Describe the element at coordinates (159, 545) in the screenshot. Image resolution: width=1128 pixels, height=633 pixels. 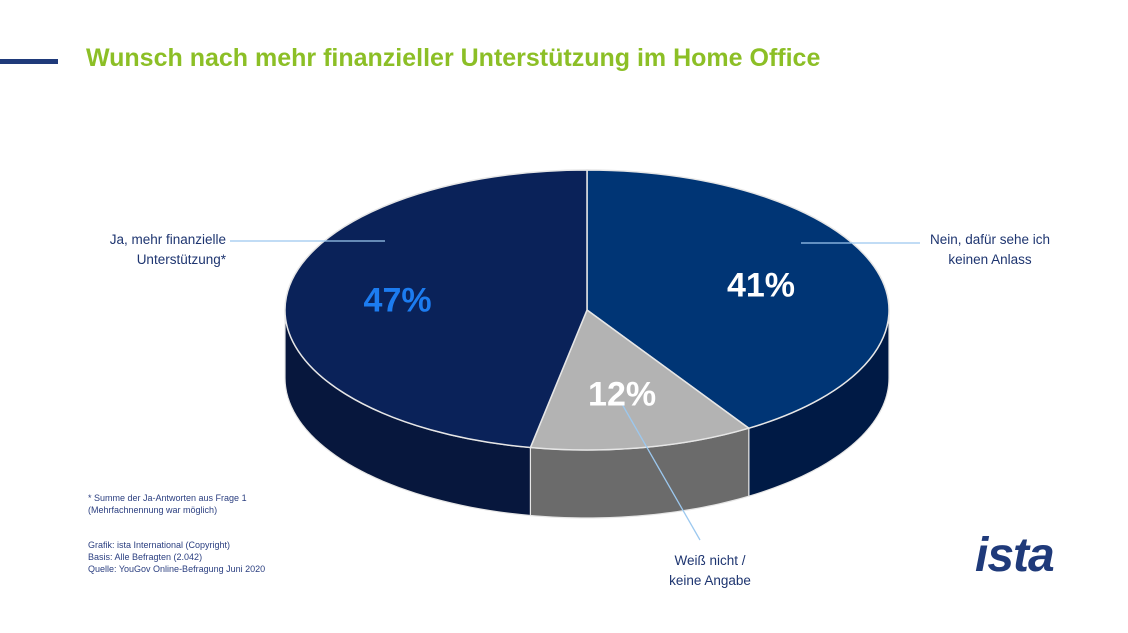
I see `source-line-grafik: Grafik: ista International (Copyright)` at that location.